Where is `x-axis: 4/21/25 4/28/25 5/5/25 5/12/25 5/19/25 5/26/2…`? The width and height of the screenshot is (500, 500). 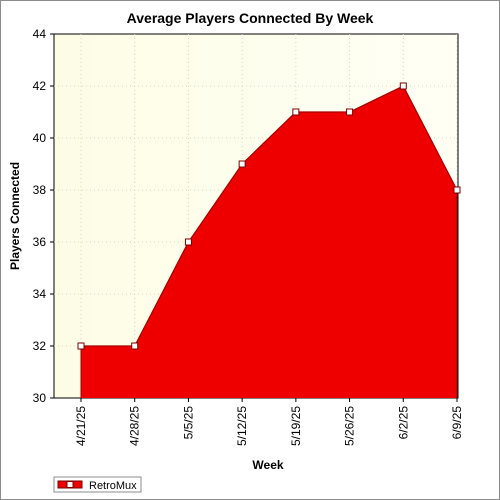 x-axis: 4/21/25 4/28/25 5/5/25 5/12/25 5/19/25 5/26/2… is located at coordinates (269, 422).